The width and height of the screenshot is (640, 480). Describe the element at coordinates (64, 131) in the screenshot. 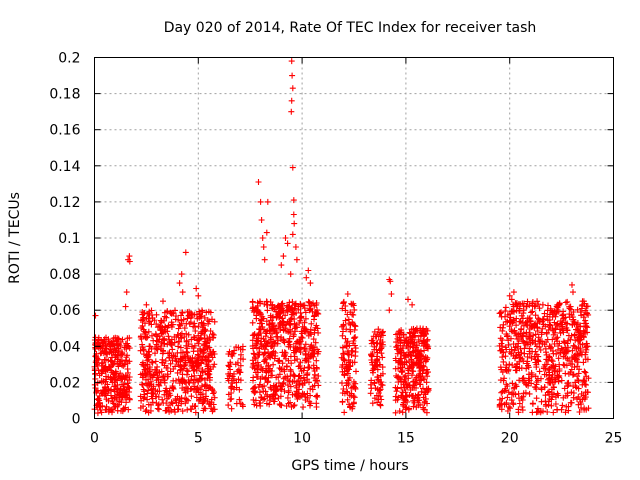

I see `y-tick-label: 0.16` at that location.